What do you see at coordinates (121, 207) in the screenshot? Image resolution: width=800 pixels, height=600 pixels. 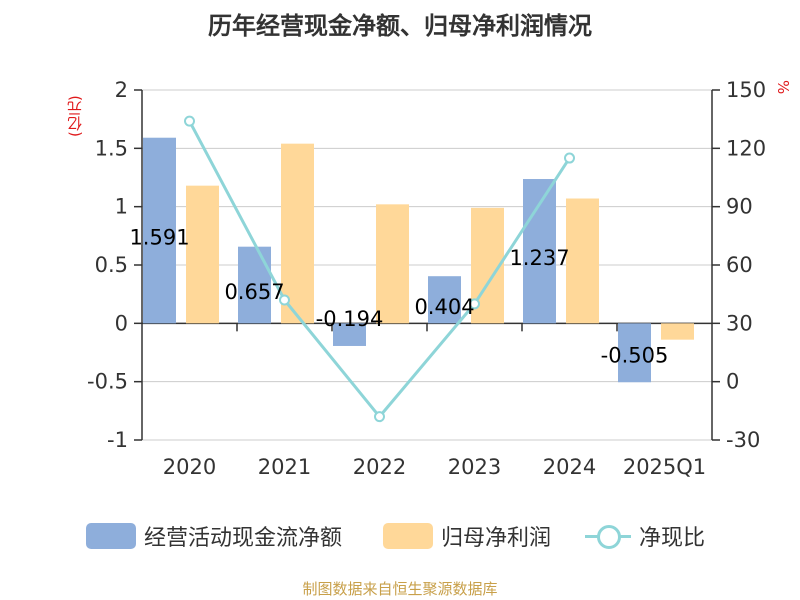 I see `left-axis-tick-label: 1` at bounding box center [121, 207].